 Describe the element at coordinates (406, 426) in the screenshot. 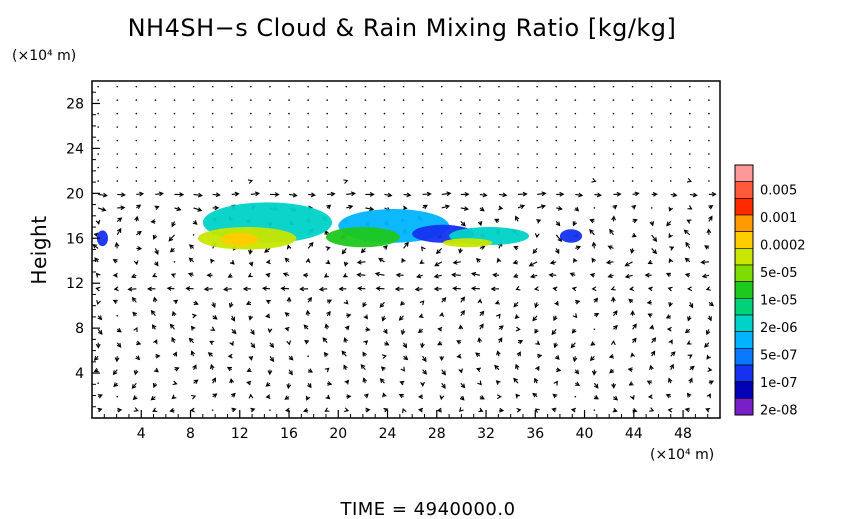

I see `x-axis-ticks: 4 8 12 16 20 24 28 32 36 40 44 48` at that location.